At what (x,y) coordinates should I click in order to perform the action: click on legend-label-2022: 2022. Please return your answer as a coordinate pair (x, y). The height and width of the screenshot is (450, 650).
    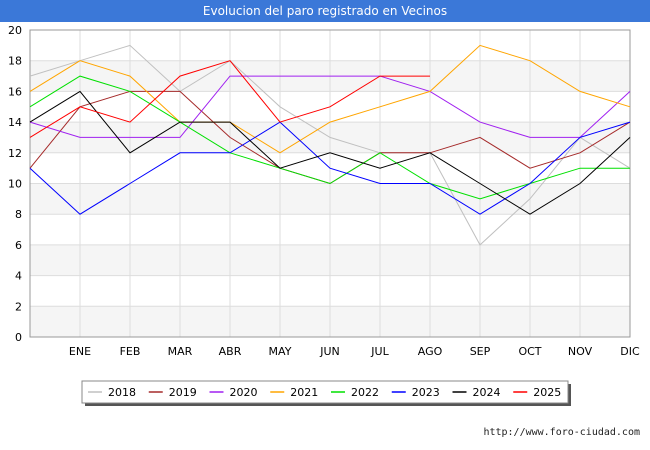
    Looking at the image, I should click on (365, 392).